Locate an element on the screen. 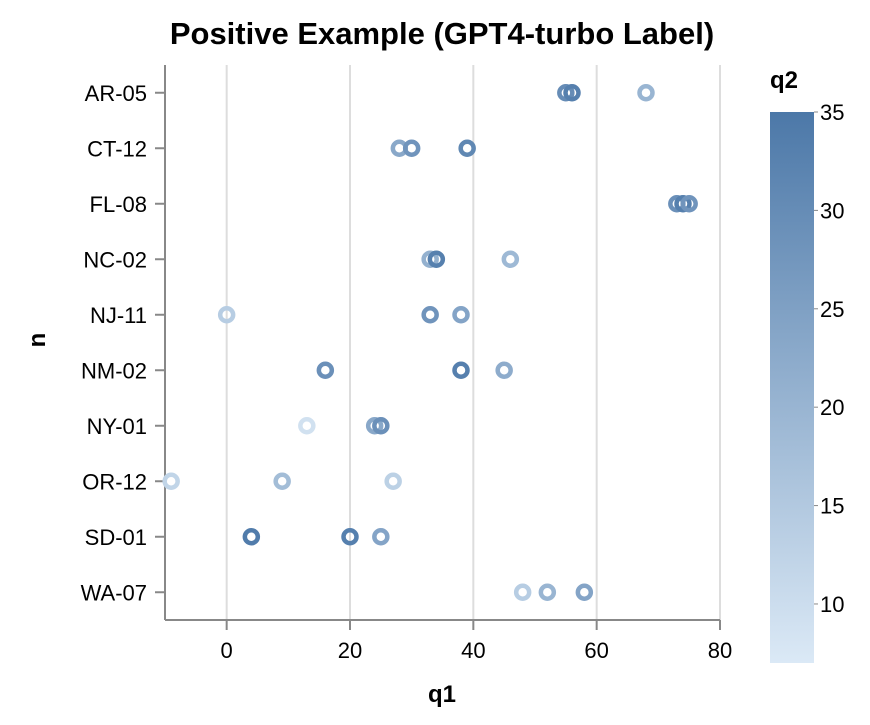 The image size is (870, 725). y-tick-label: WA-07 is located at coordinates (114, 592).